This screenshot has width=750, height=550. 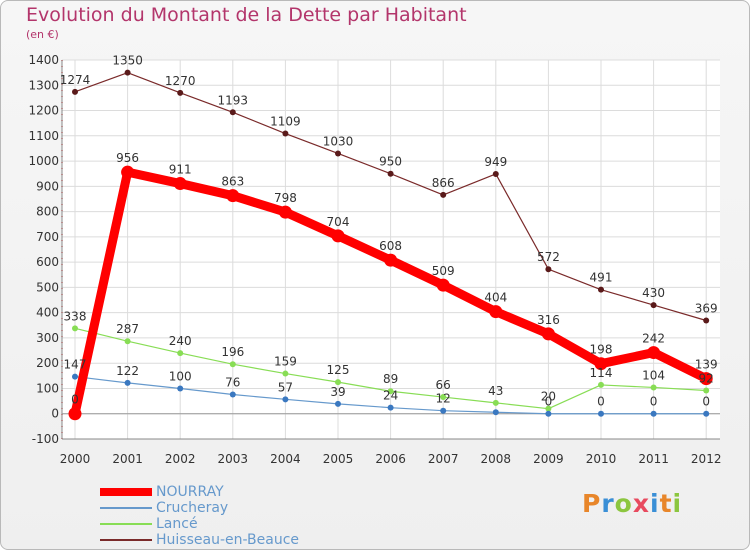 What do you see at coordinates (126, 524) in the screenshot?
I see `legend-swatch-lance` at bounding box center [126, 524].